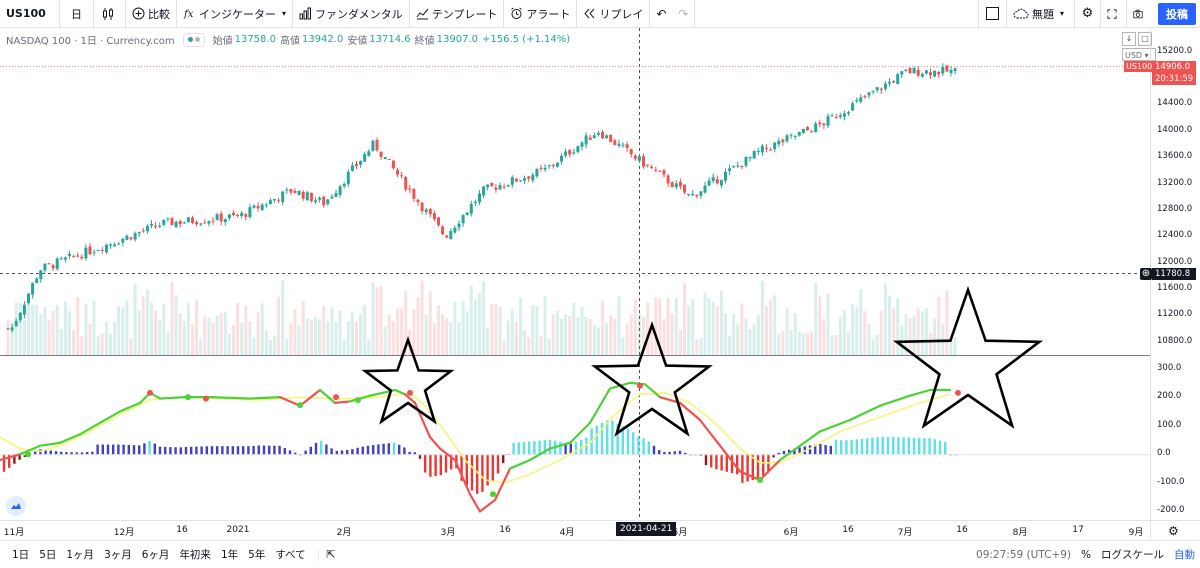 The width and height of the screenshot is (1200, 568). Describe the element at coordinates (118, 555) in the screenshot. I see `period-button: 3ヶ月` at that location.